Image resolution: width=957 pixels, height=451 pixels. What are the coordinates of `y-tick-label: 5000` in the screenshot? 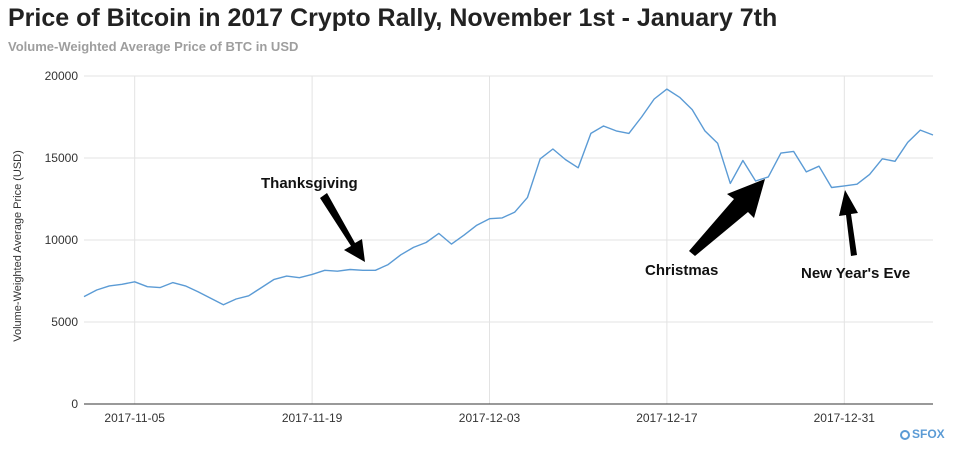 It's located at (64, 322).